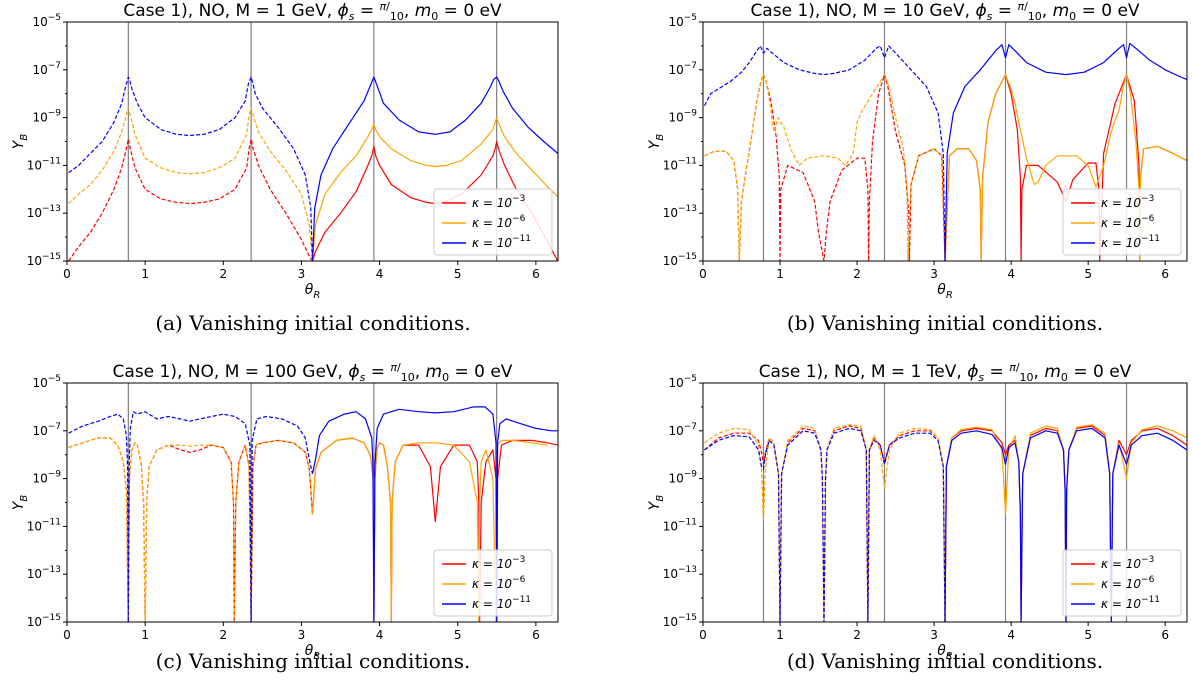 This screenshot has height=686, width=1193. I want to click on y-tick-label: 10⁻⁹, so click(682, 117).